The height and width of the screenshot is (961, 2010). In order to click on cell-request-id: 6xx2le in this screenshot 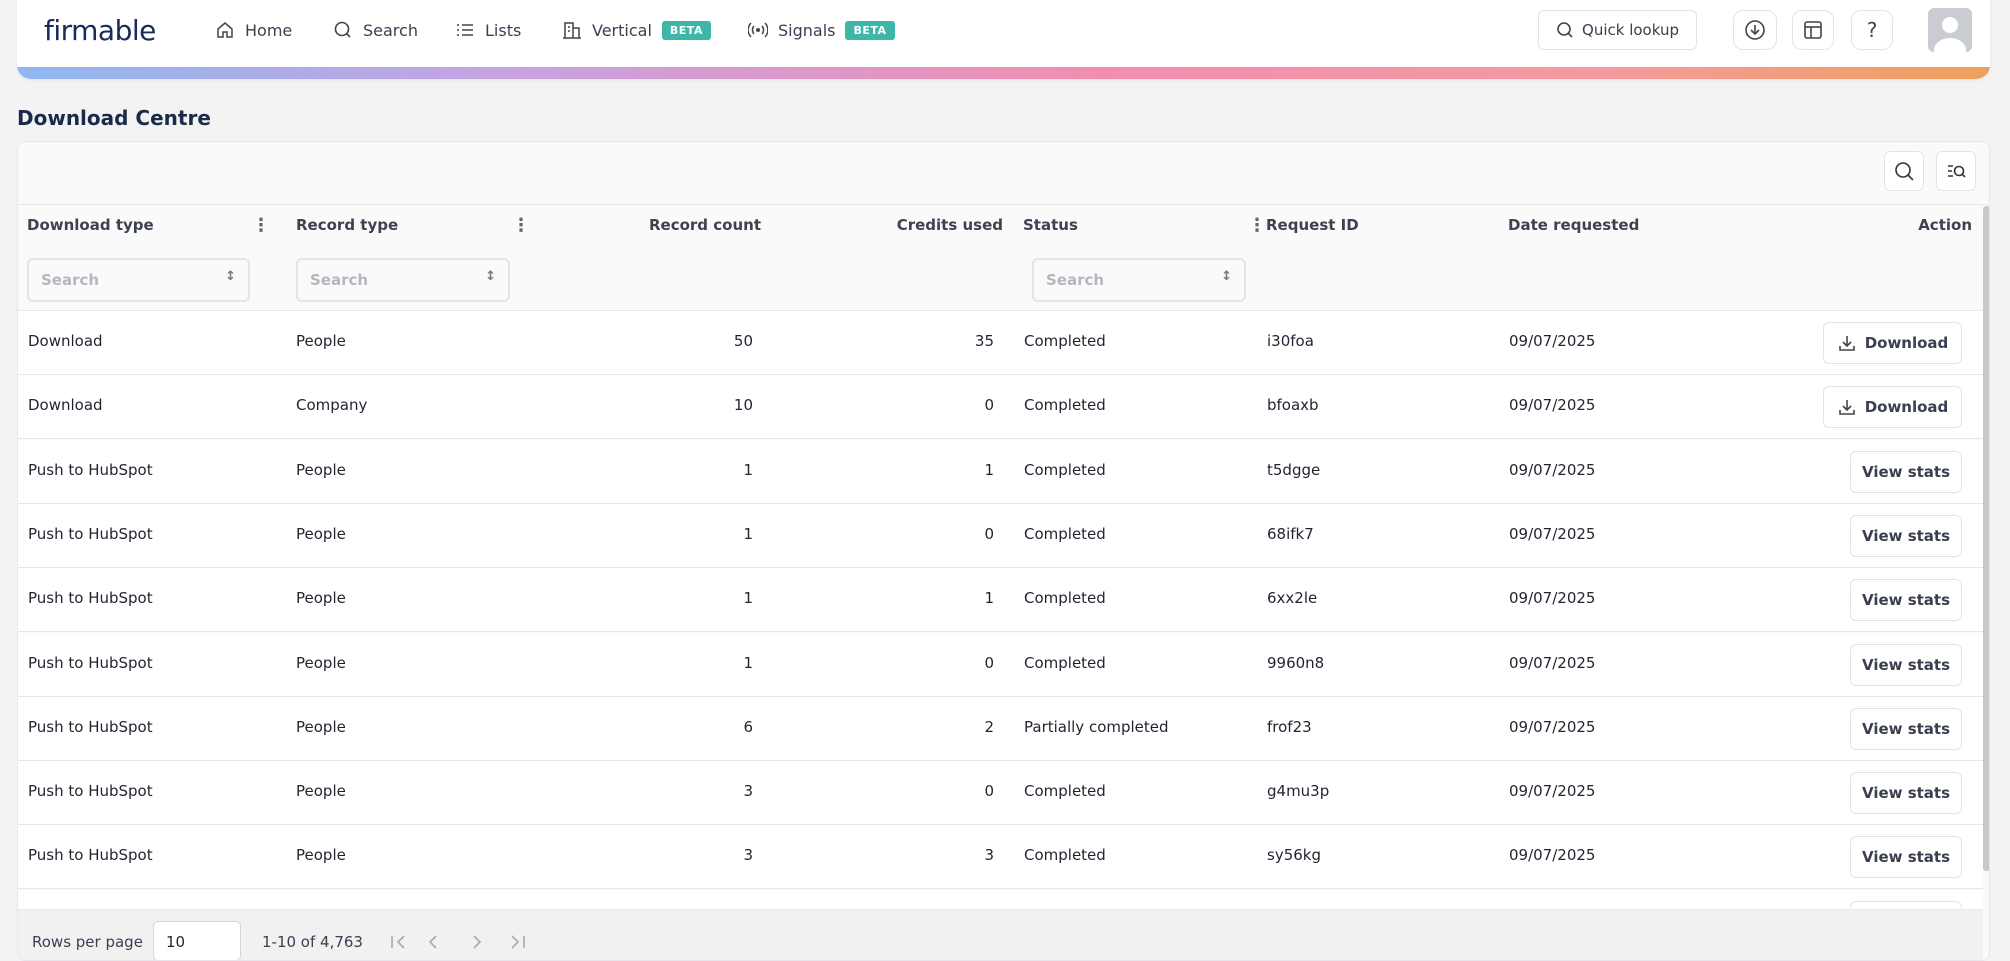, I will do `click(1292, 598)`.